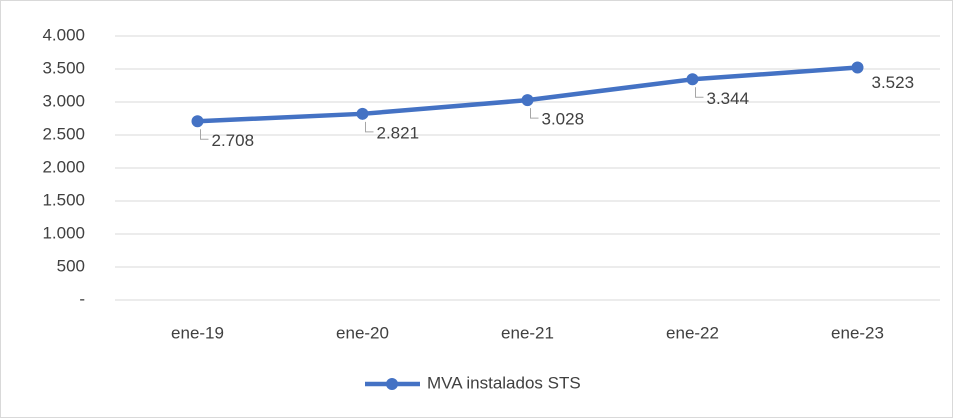  I want to click on data-label: 3.344, so click(728, 98).